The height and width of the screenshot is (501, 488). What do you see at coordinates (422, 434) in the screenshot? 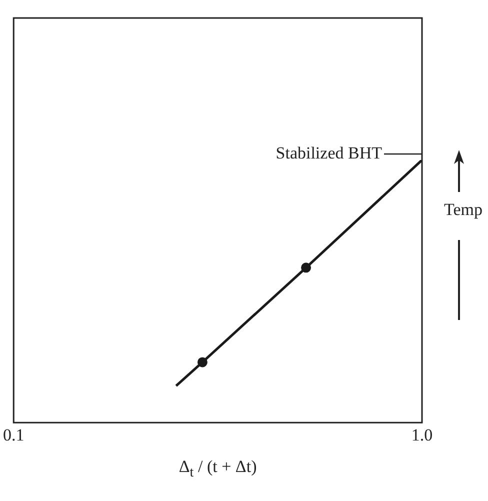
I see `x-tick-label: 1.0` at bounding box center [422, 434].